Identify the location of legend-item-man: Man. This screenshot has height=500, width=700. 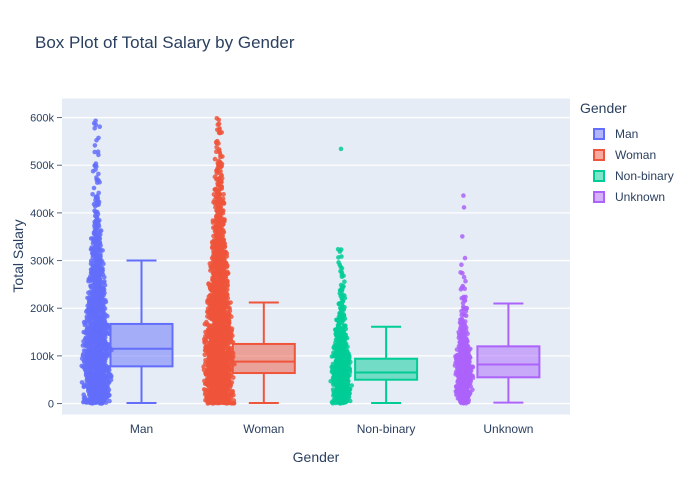
(638, 133).